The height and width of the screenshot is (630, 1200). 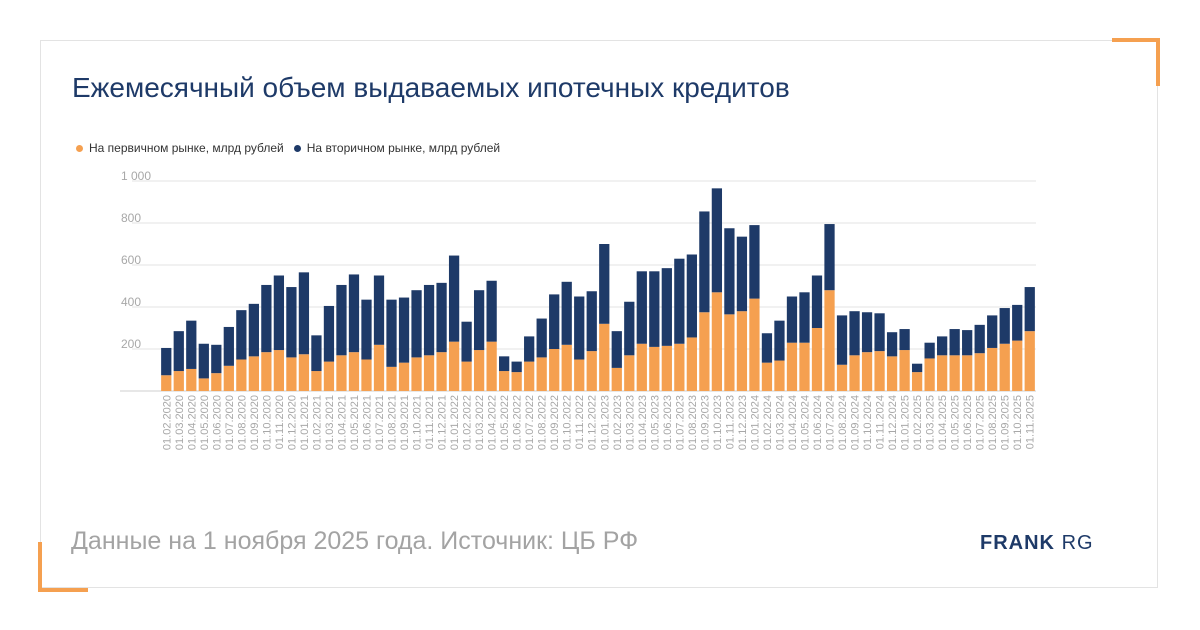 I want to click on x-tick-label: 01.03.2021, so click(x=330, y=422).